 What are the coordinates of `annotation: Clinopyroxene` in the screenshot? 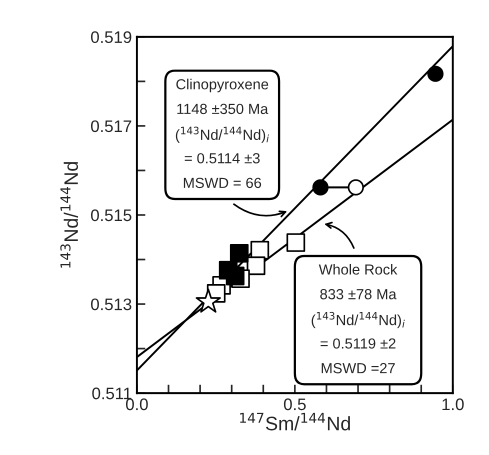 It's located at (222, 85).